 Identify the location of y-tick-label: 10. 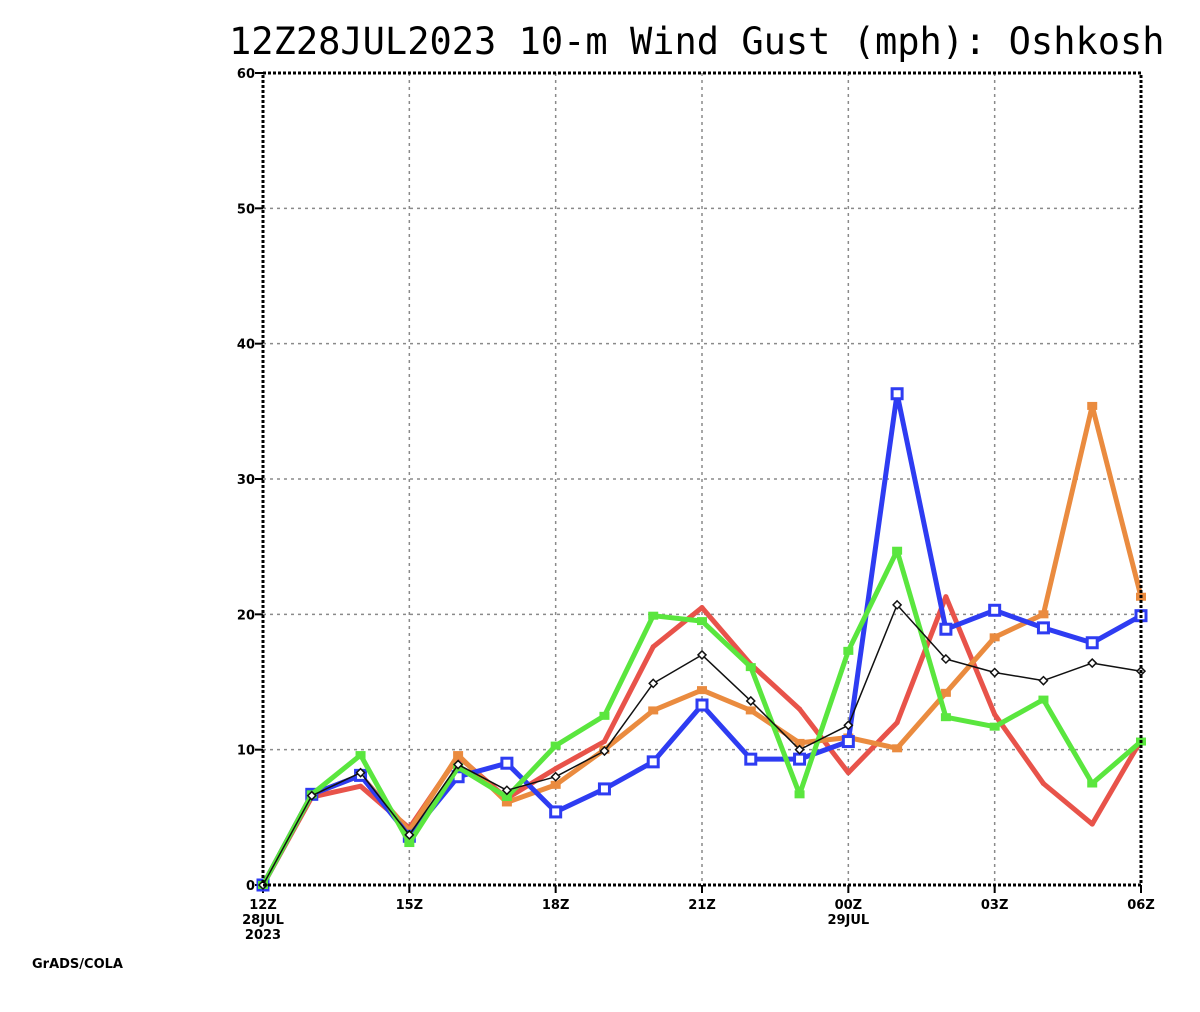
(246, 751).